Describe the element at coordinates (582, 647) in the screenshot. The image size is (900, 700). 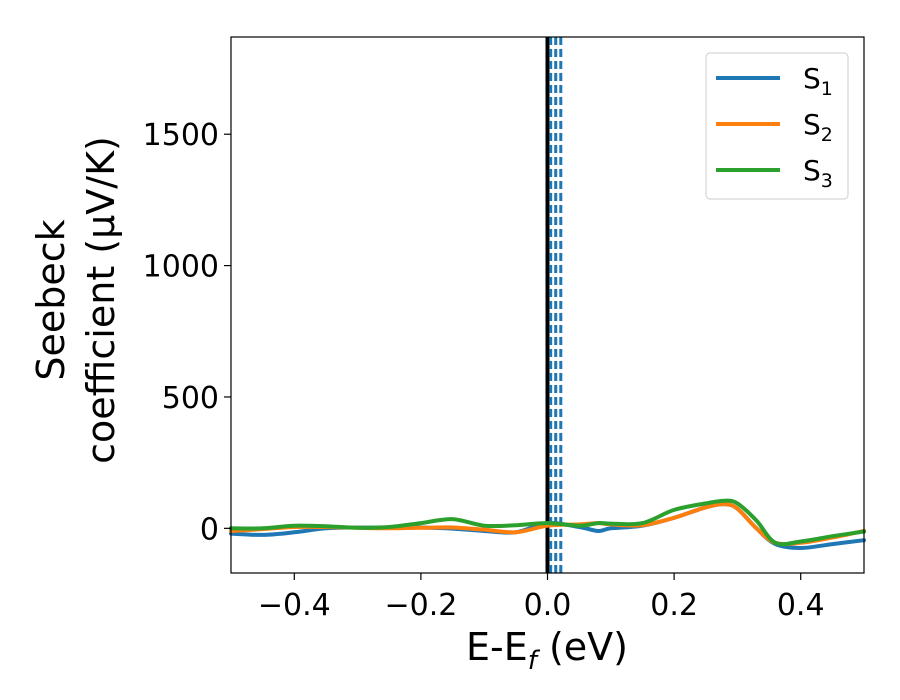
I see `x-axis-title-unit: (eV)` at that location.